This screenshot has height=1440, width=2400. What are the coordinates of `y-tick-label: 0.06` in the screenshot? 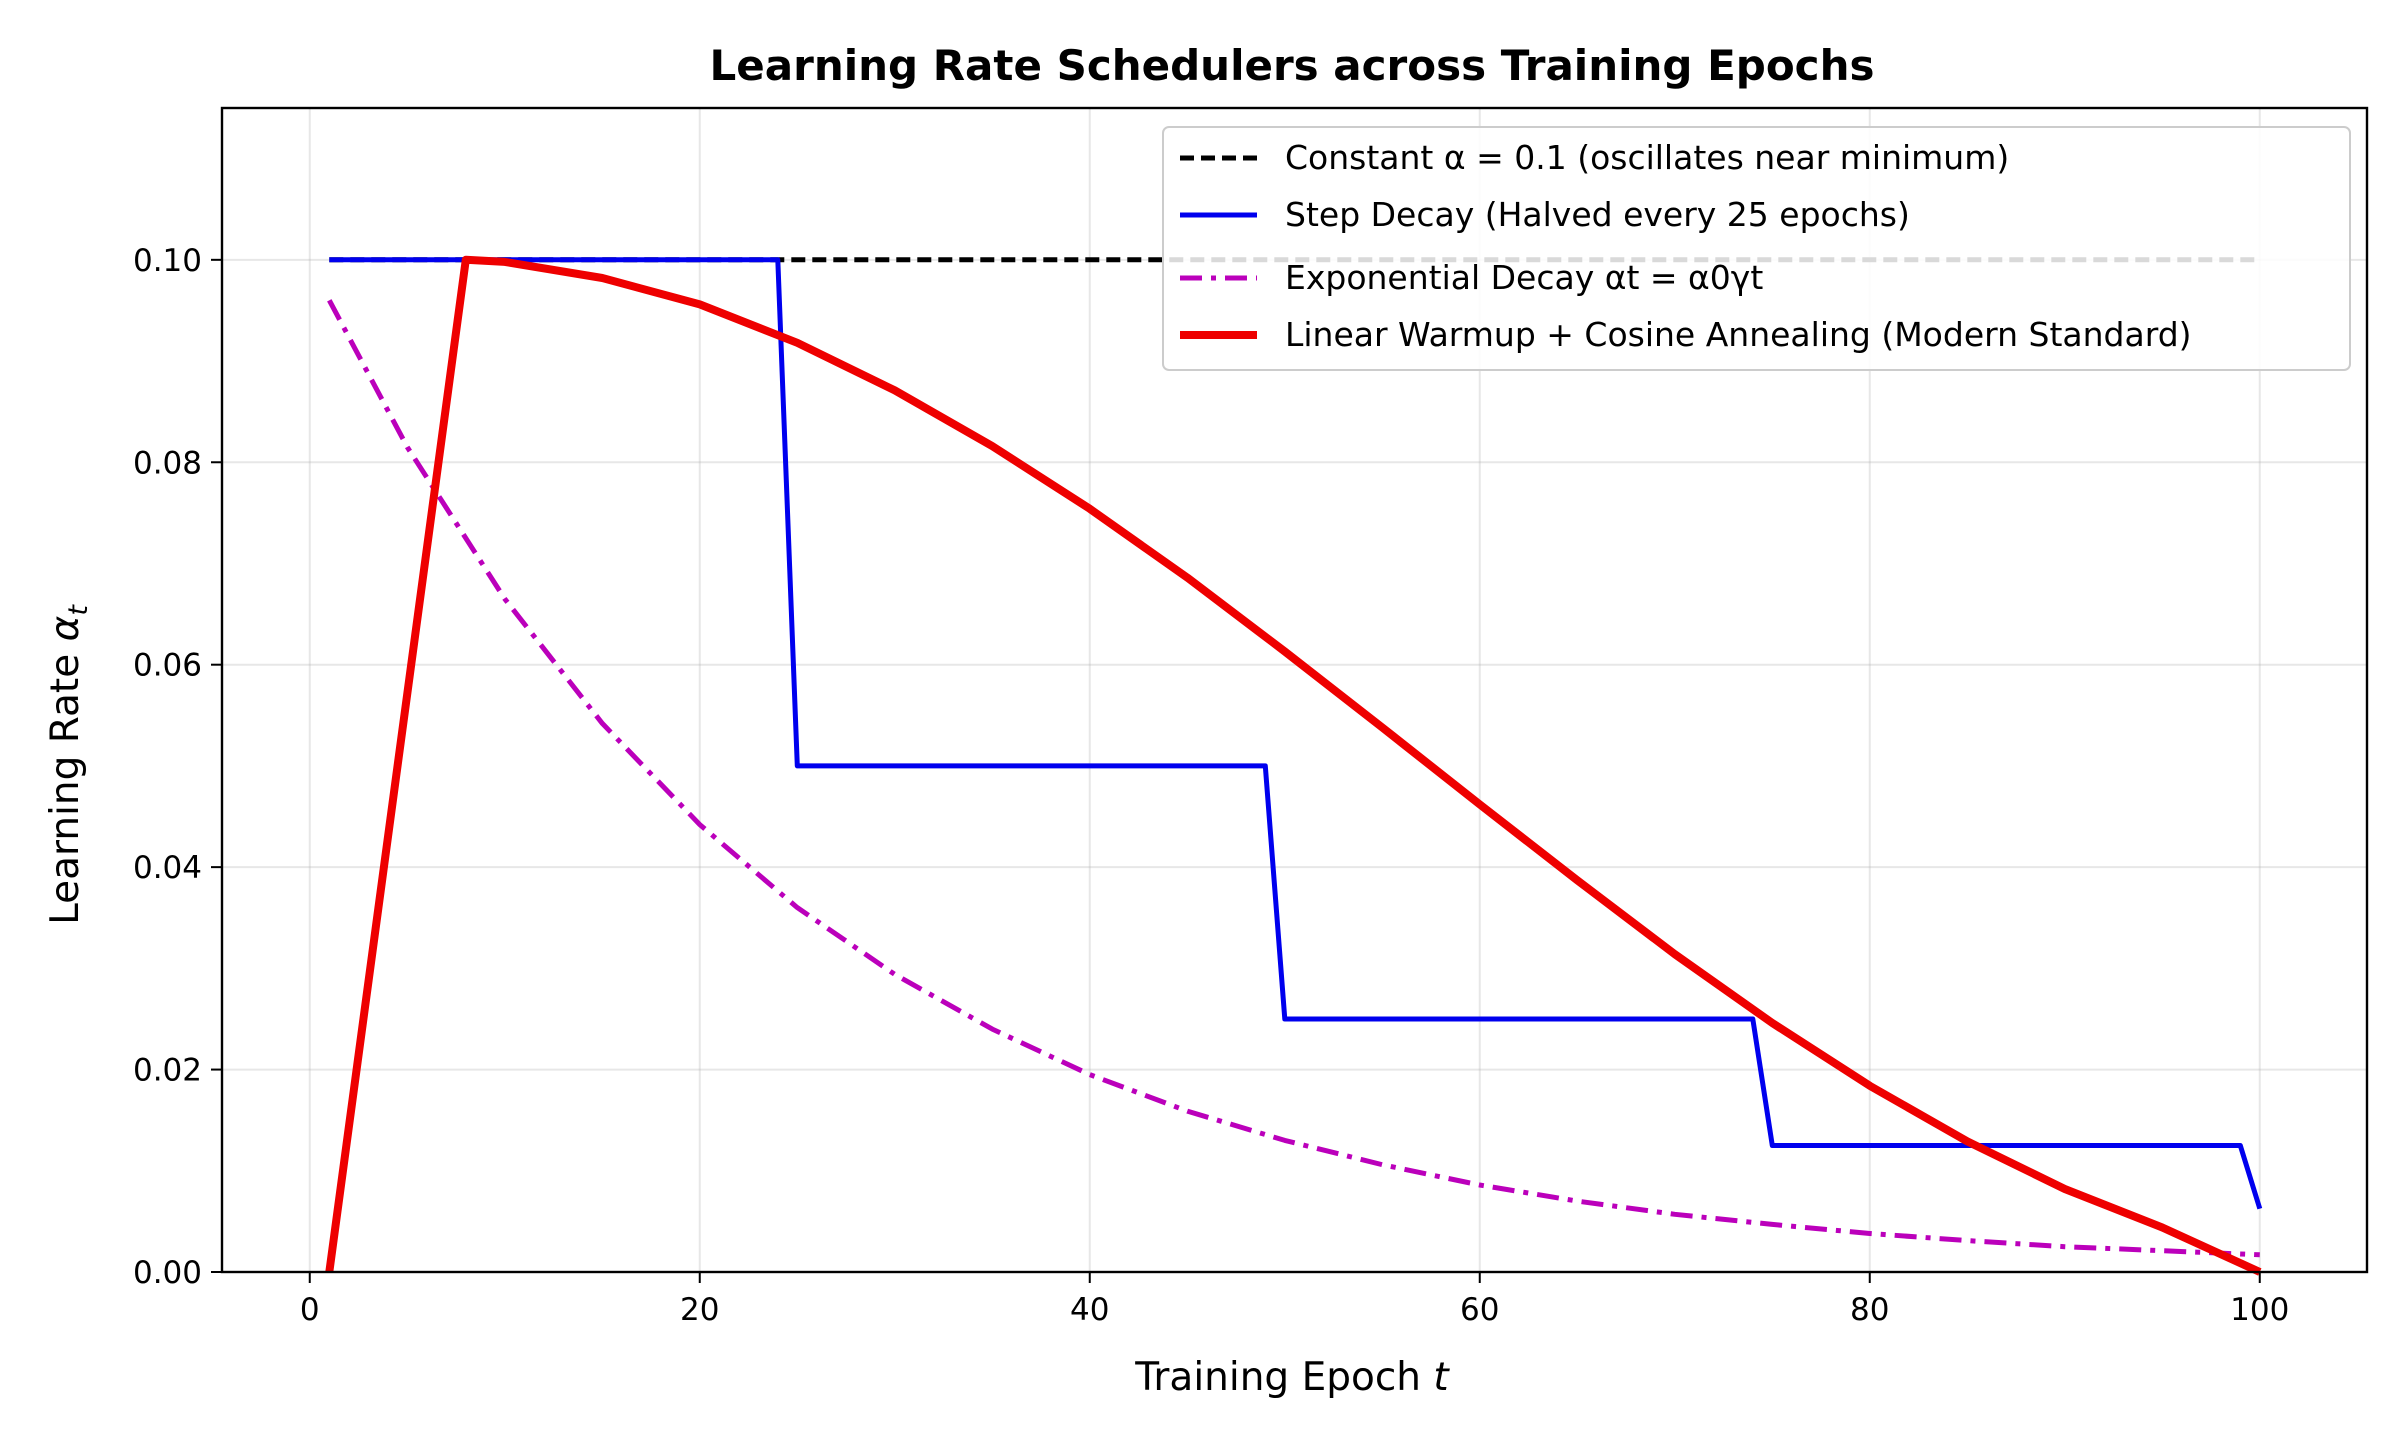 It's located at (167, 666).